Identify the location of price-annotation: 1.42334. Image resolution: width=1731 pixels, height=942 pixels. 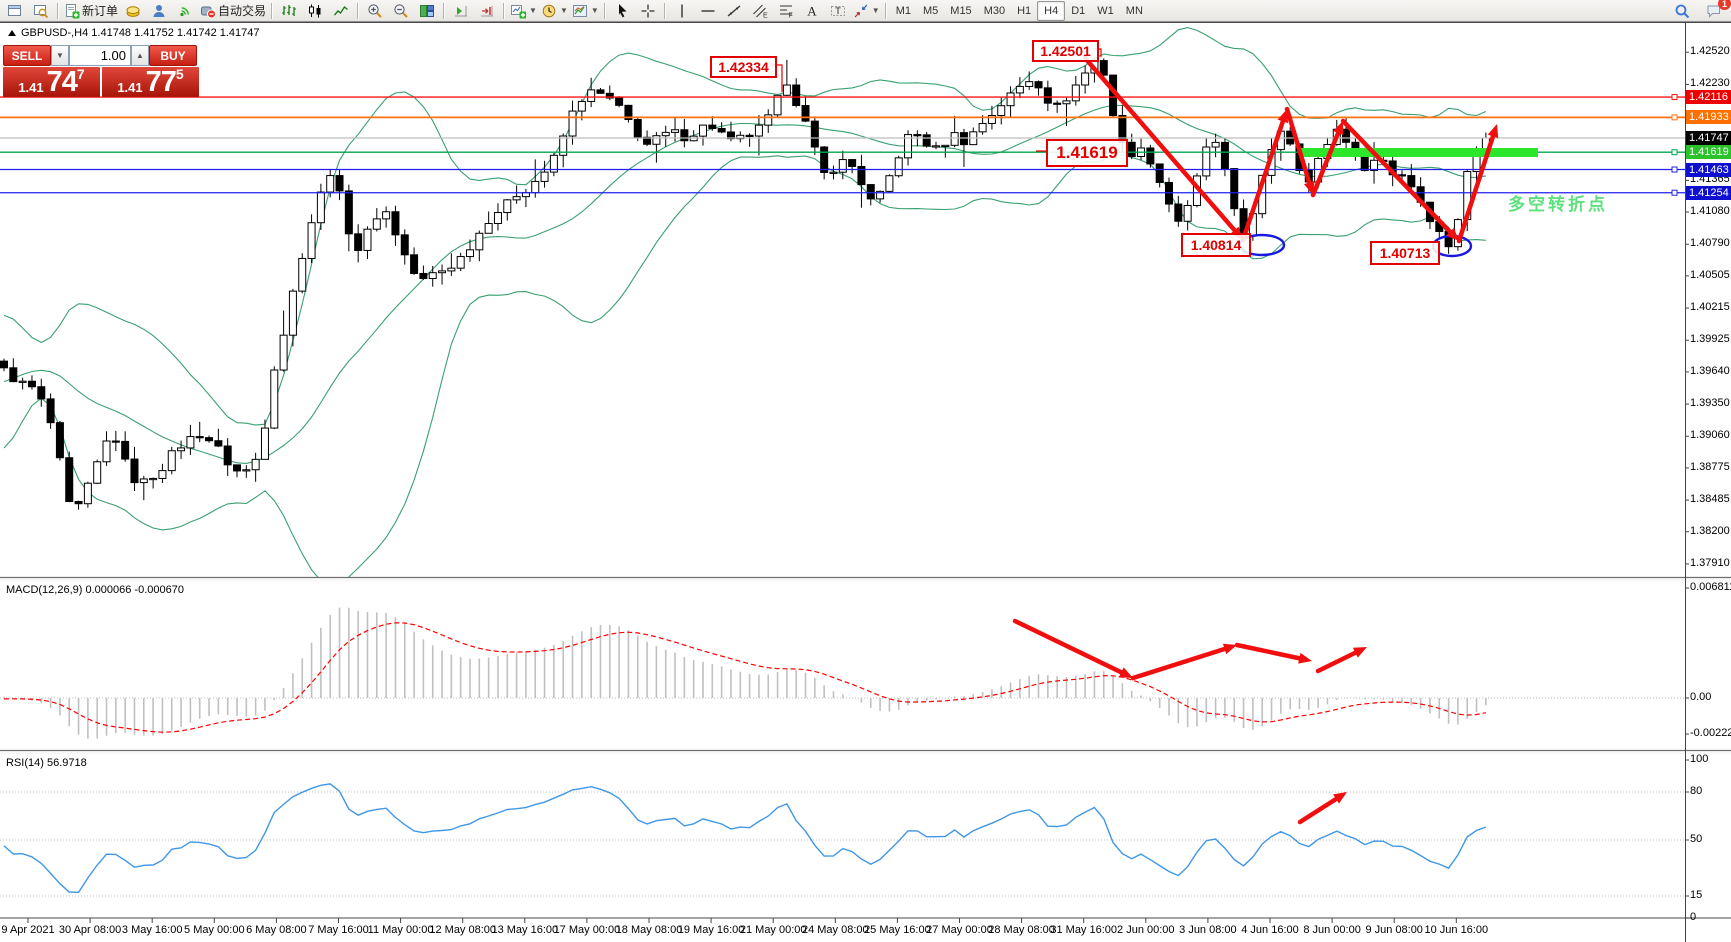
(743, 67).